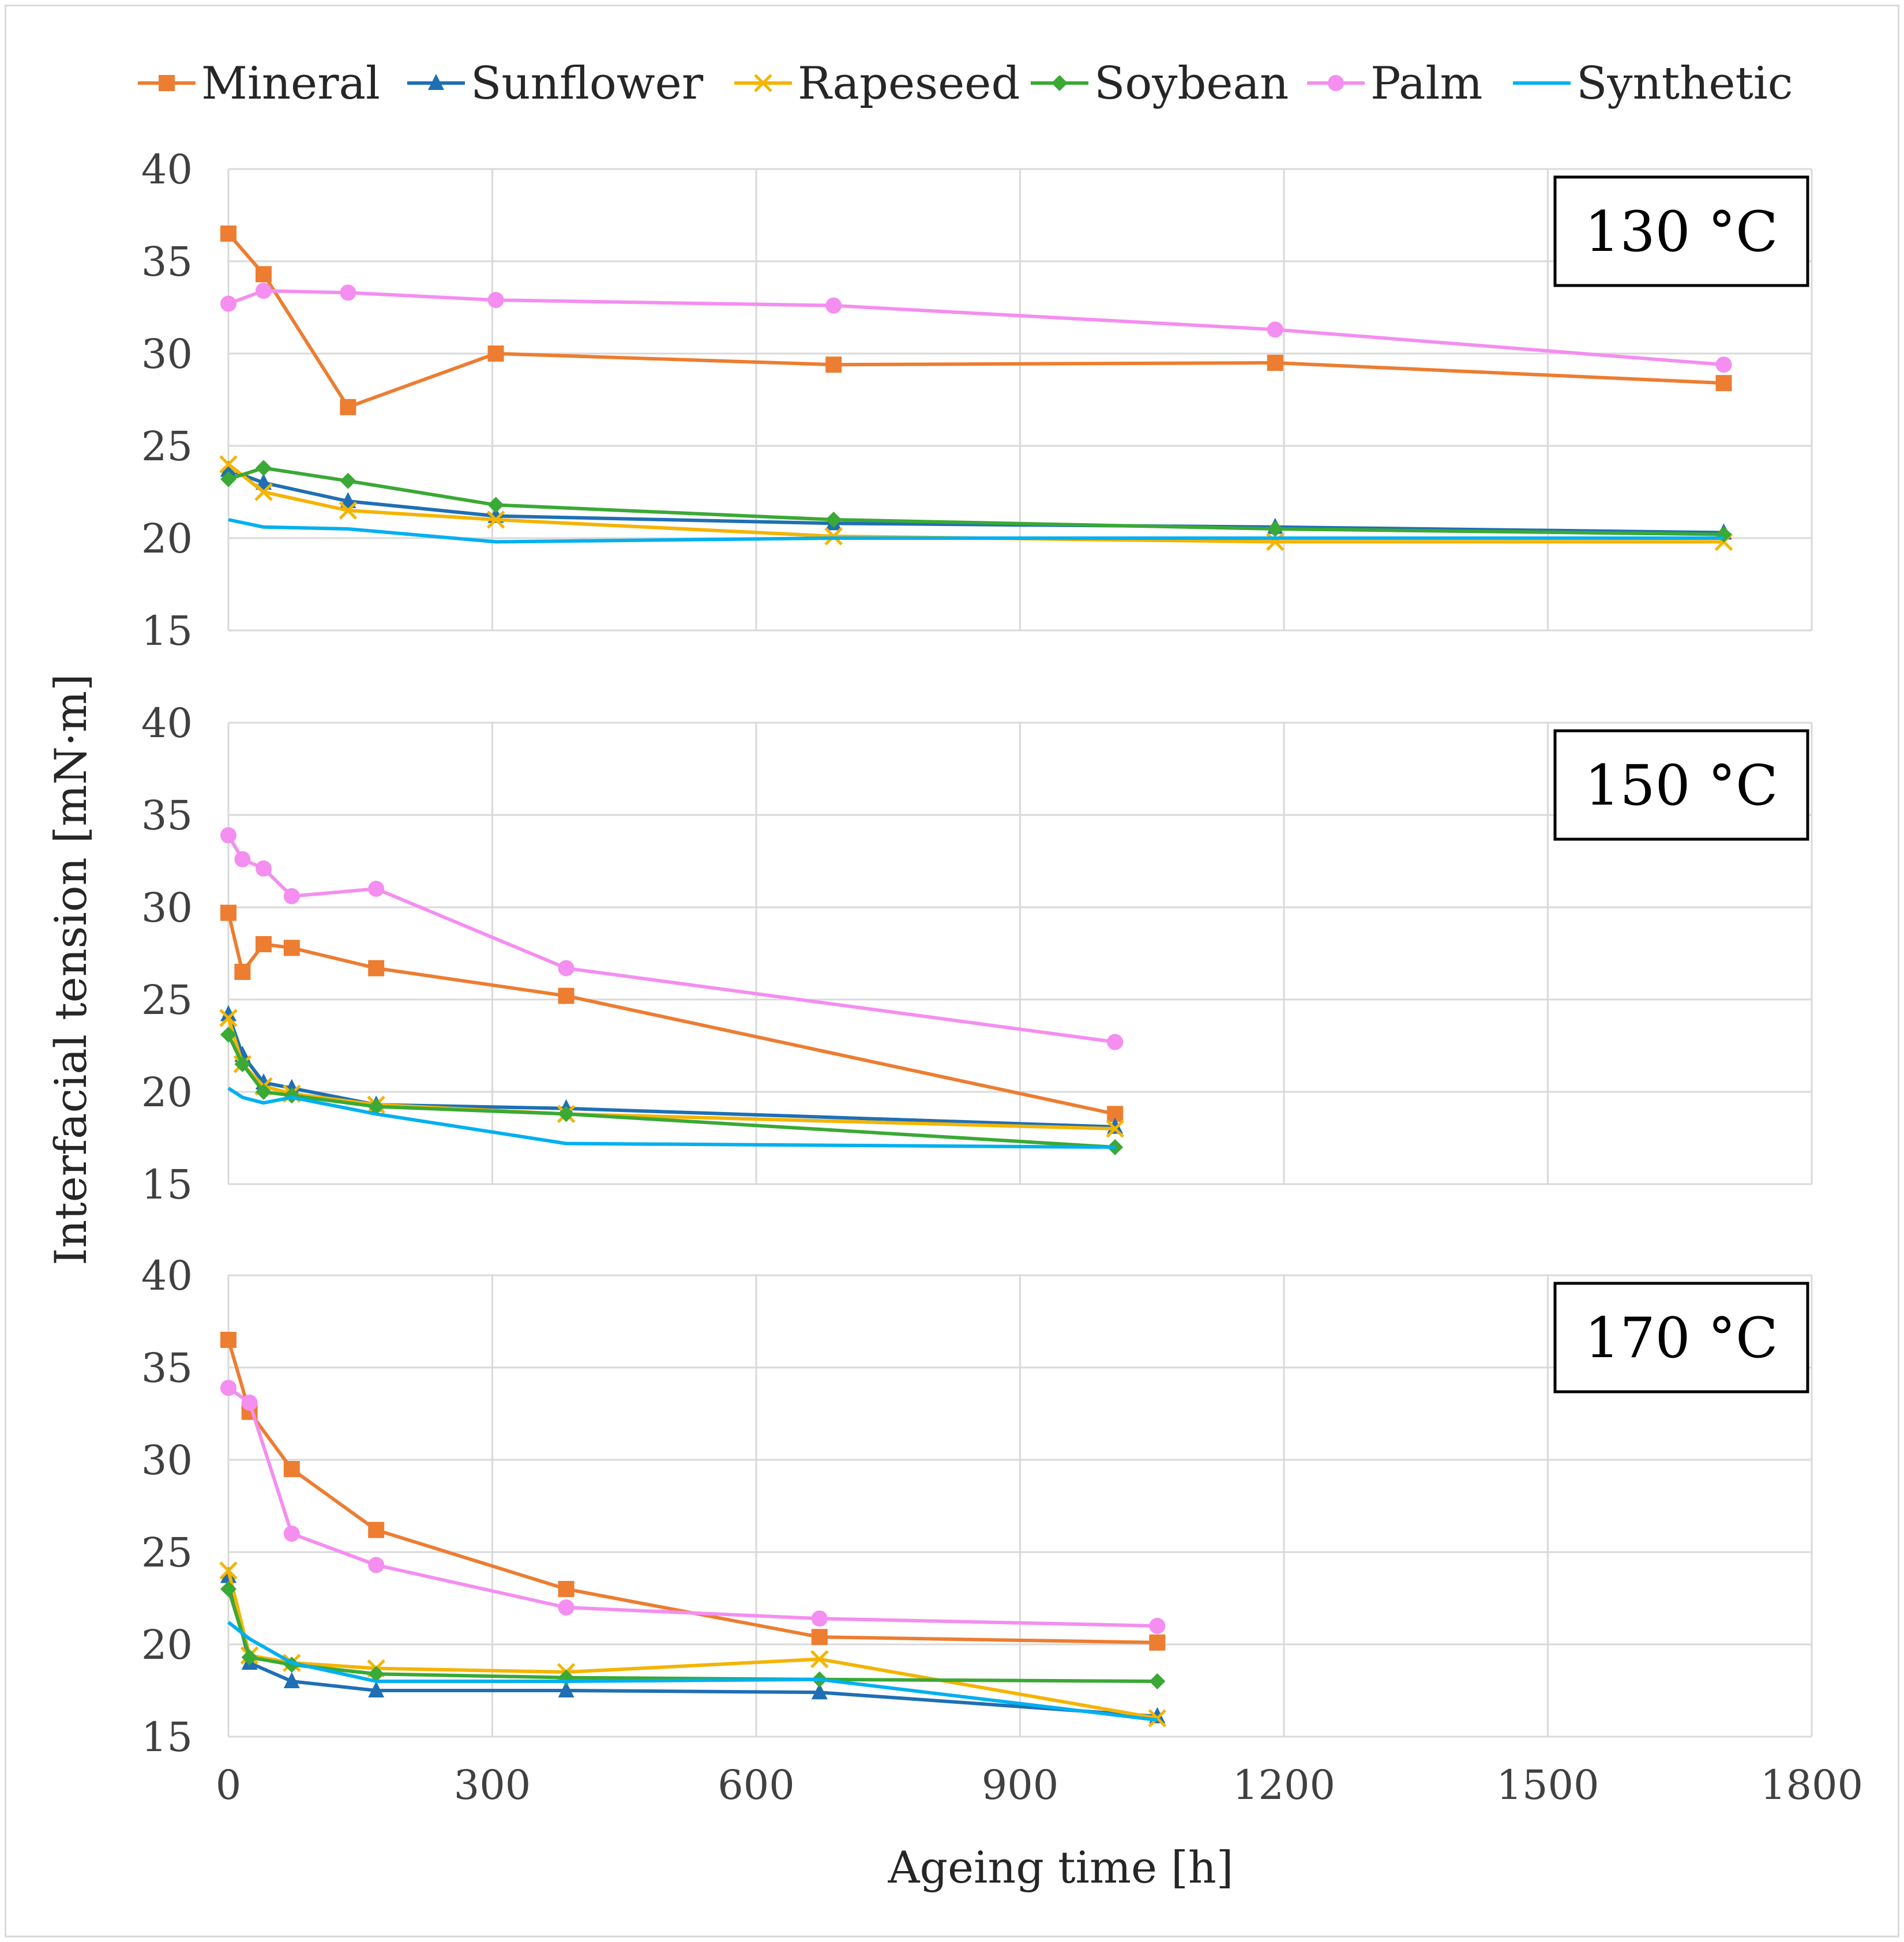 Image resolution: width=1904 pixels, height=1942 pixels. What do you see at coordinates (1426, 84) in the screenshot?
I see `legend-label: Palm` at bounding box center [1426, 84].